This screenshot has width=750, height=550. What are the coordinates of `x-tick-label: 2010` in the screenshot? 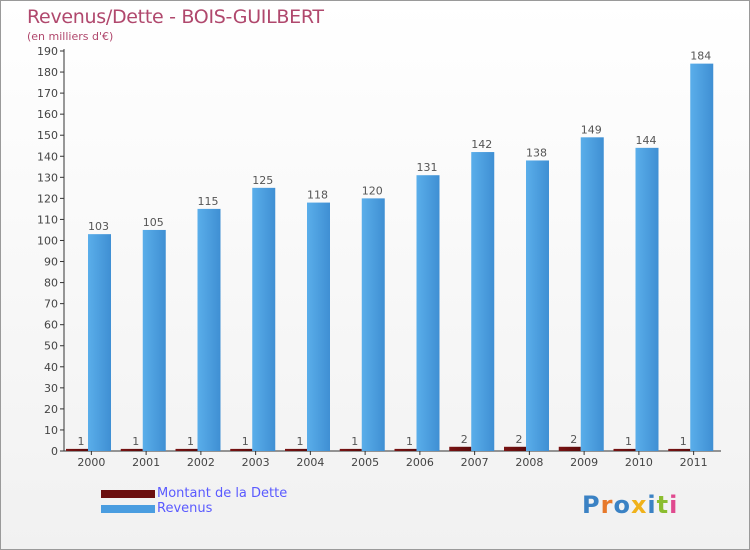 It's located at (639, 462).